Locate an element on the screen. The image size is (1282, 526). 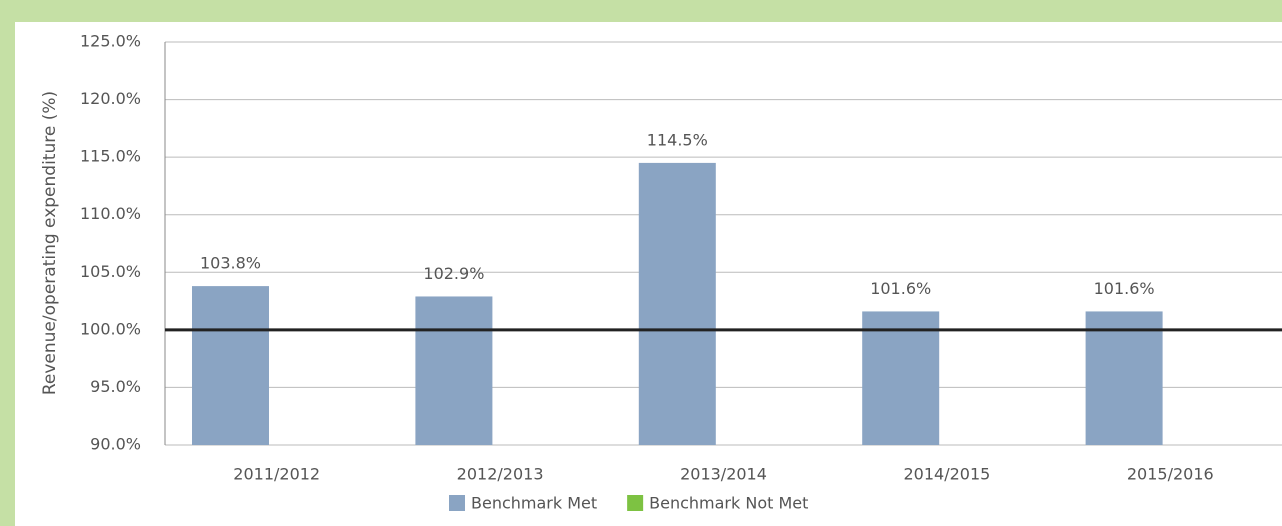
y-tick-label: 105.0% is located at coordinates (110, 271).